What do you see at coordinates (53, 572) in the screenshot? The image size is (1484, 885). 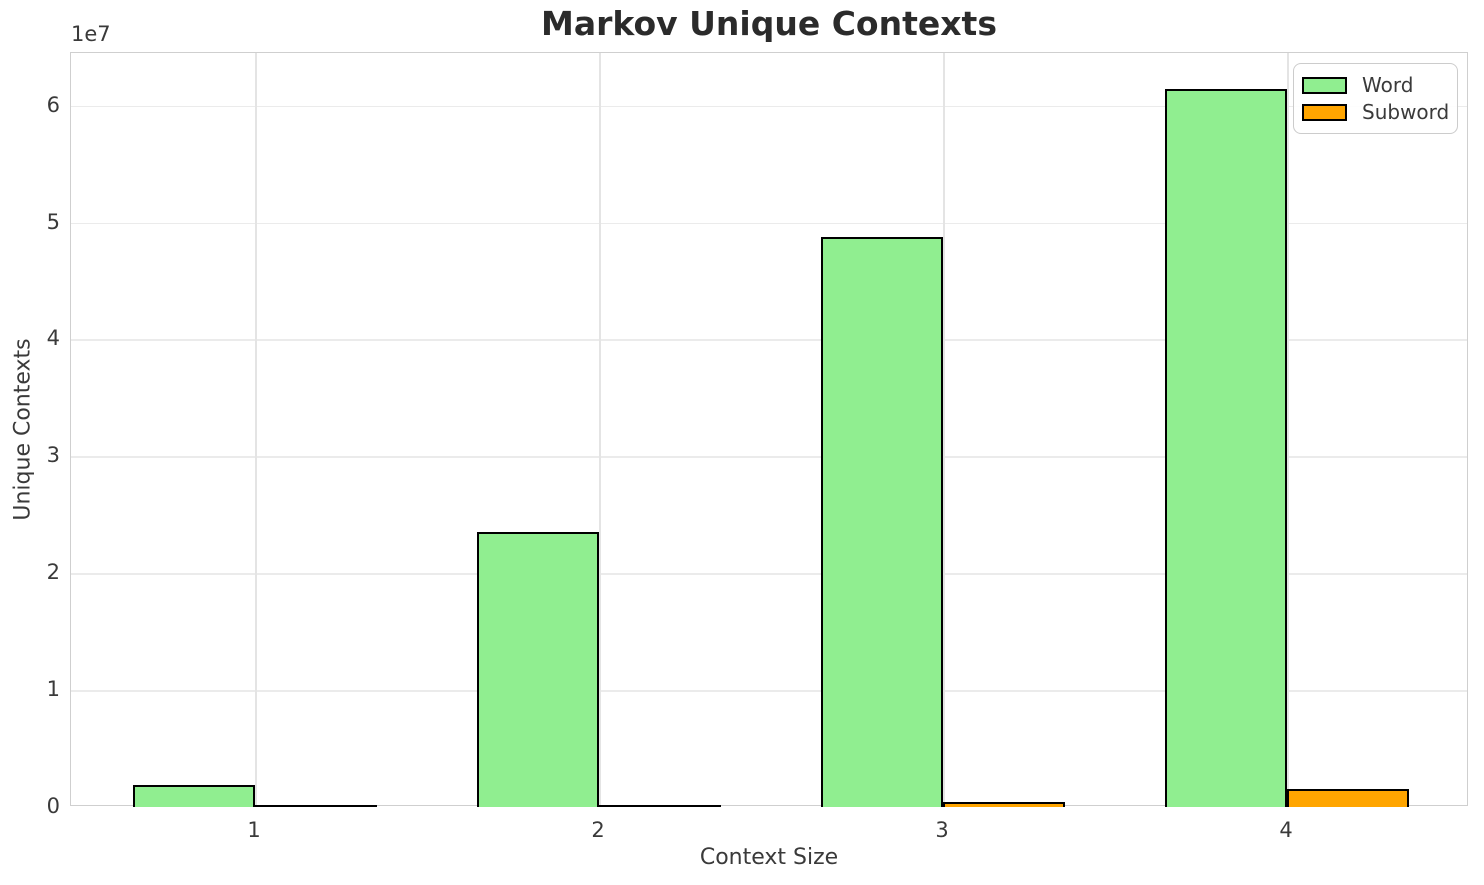 I see `y-tick-label-2: 2` at bounding box center [53, 572].